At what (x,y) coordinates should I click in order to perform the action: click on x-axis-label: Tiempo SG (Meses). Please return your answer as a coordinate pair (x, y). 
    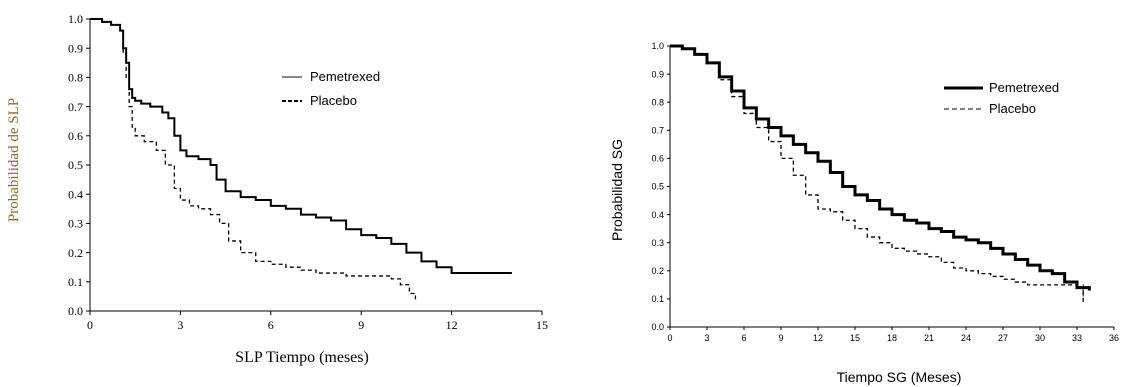
    Looking at the image, I should click on (899, 377).